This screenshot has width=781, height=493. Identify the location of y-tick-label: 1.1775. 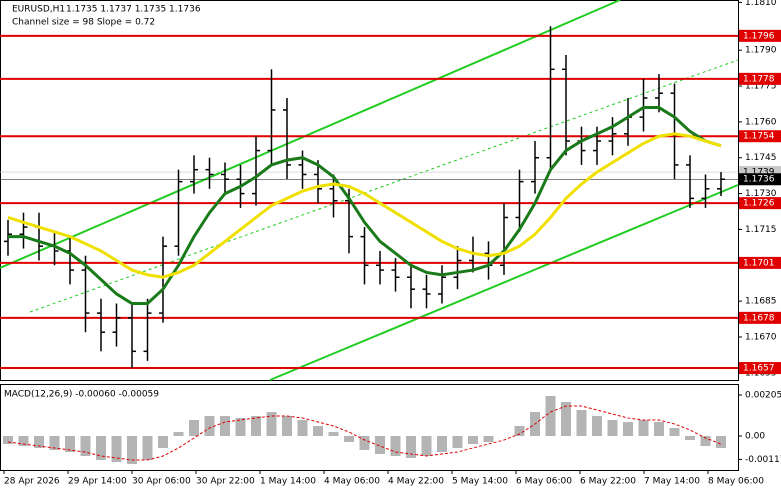
(761, 87).